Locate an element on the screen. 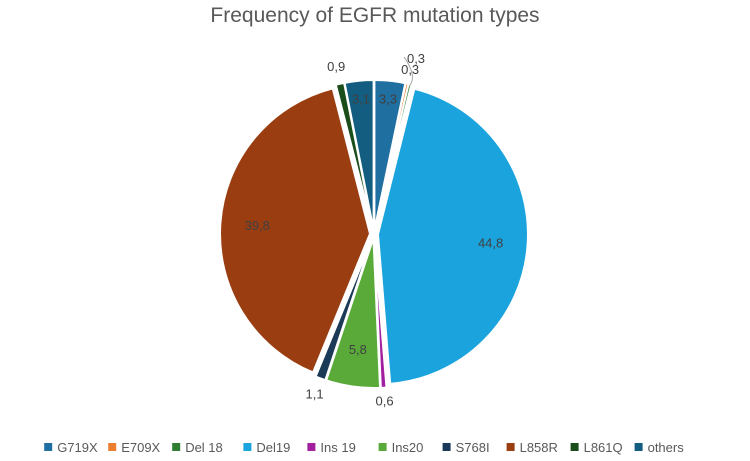 The image size is (750, 461). pie-slice-del19 is located at coordinates (452, 236).